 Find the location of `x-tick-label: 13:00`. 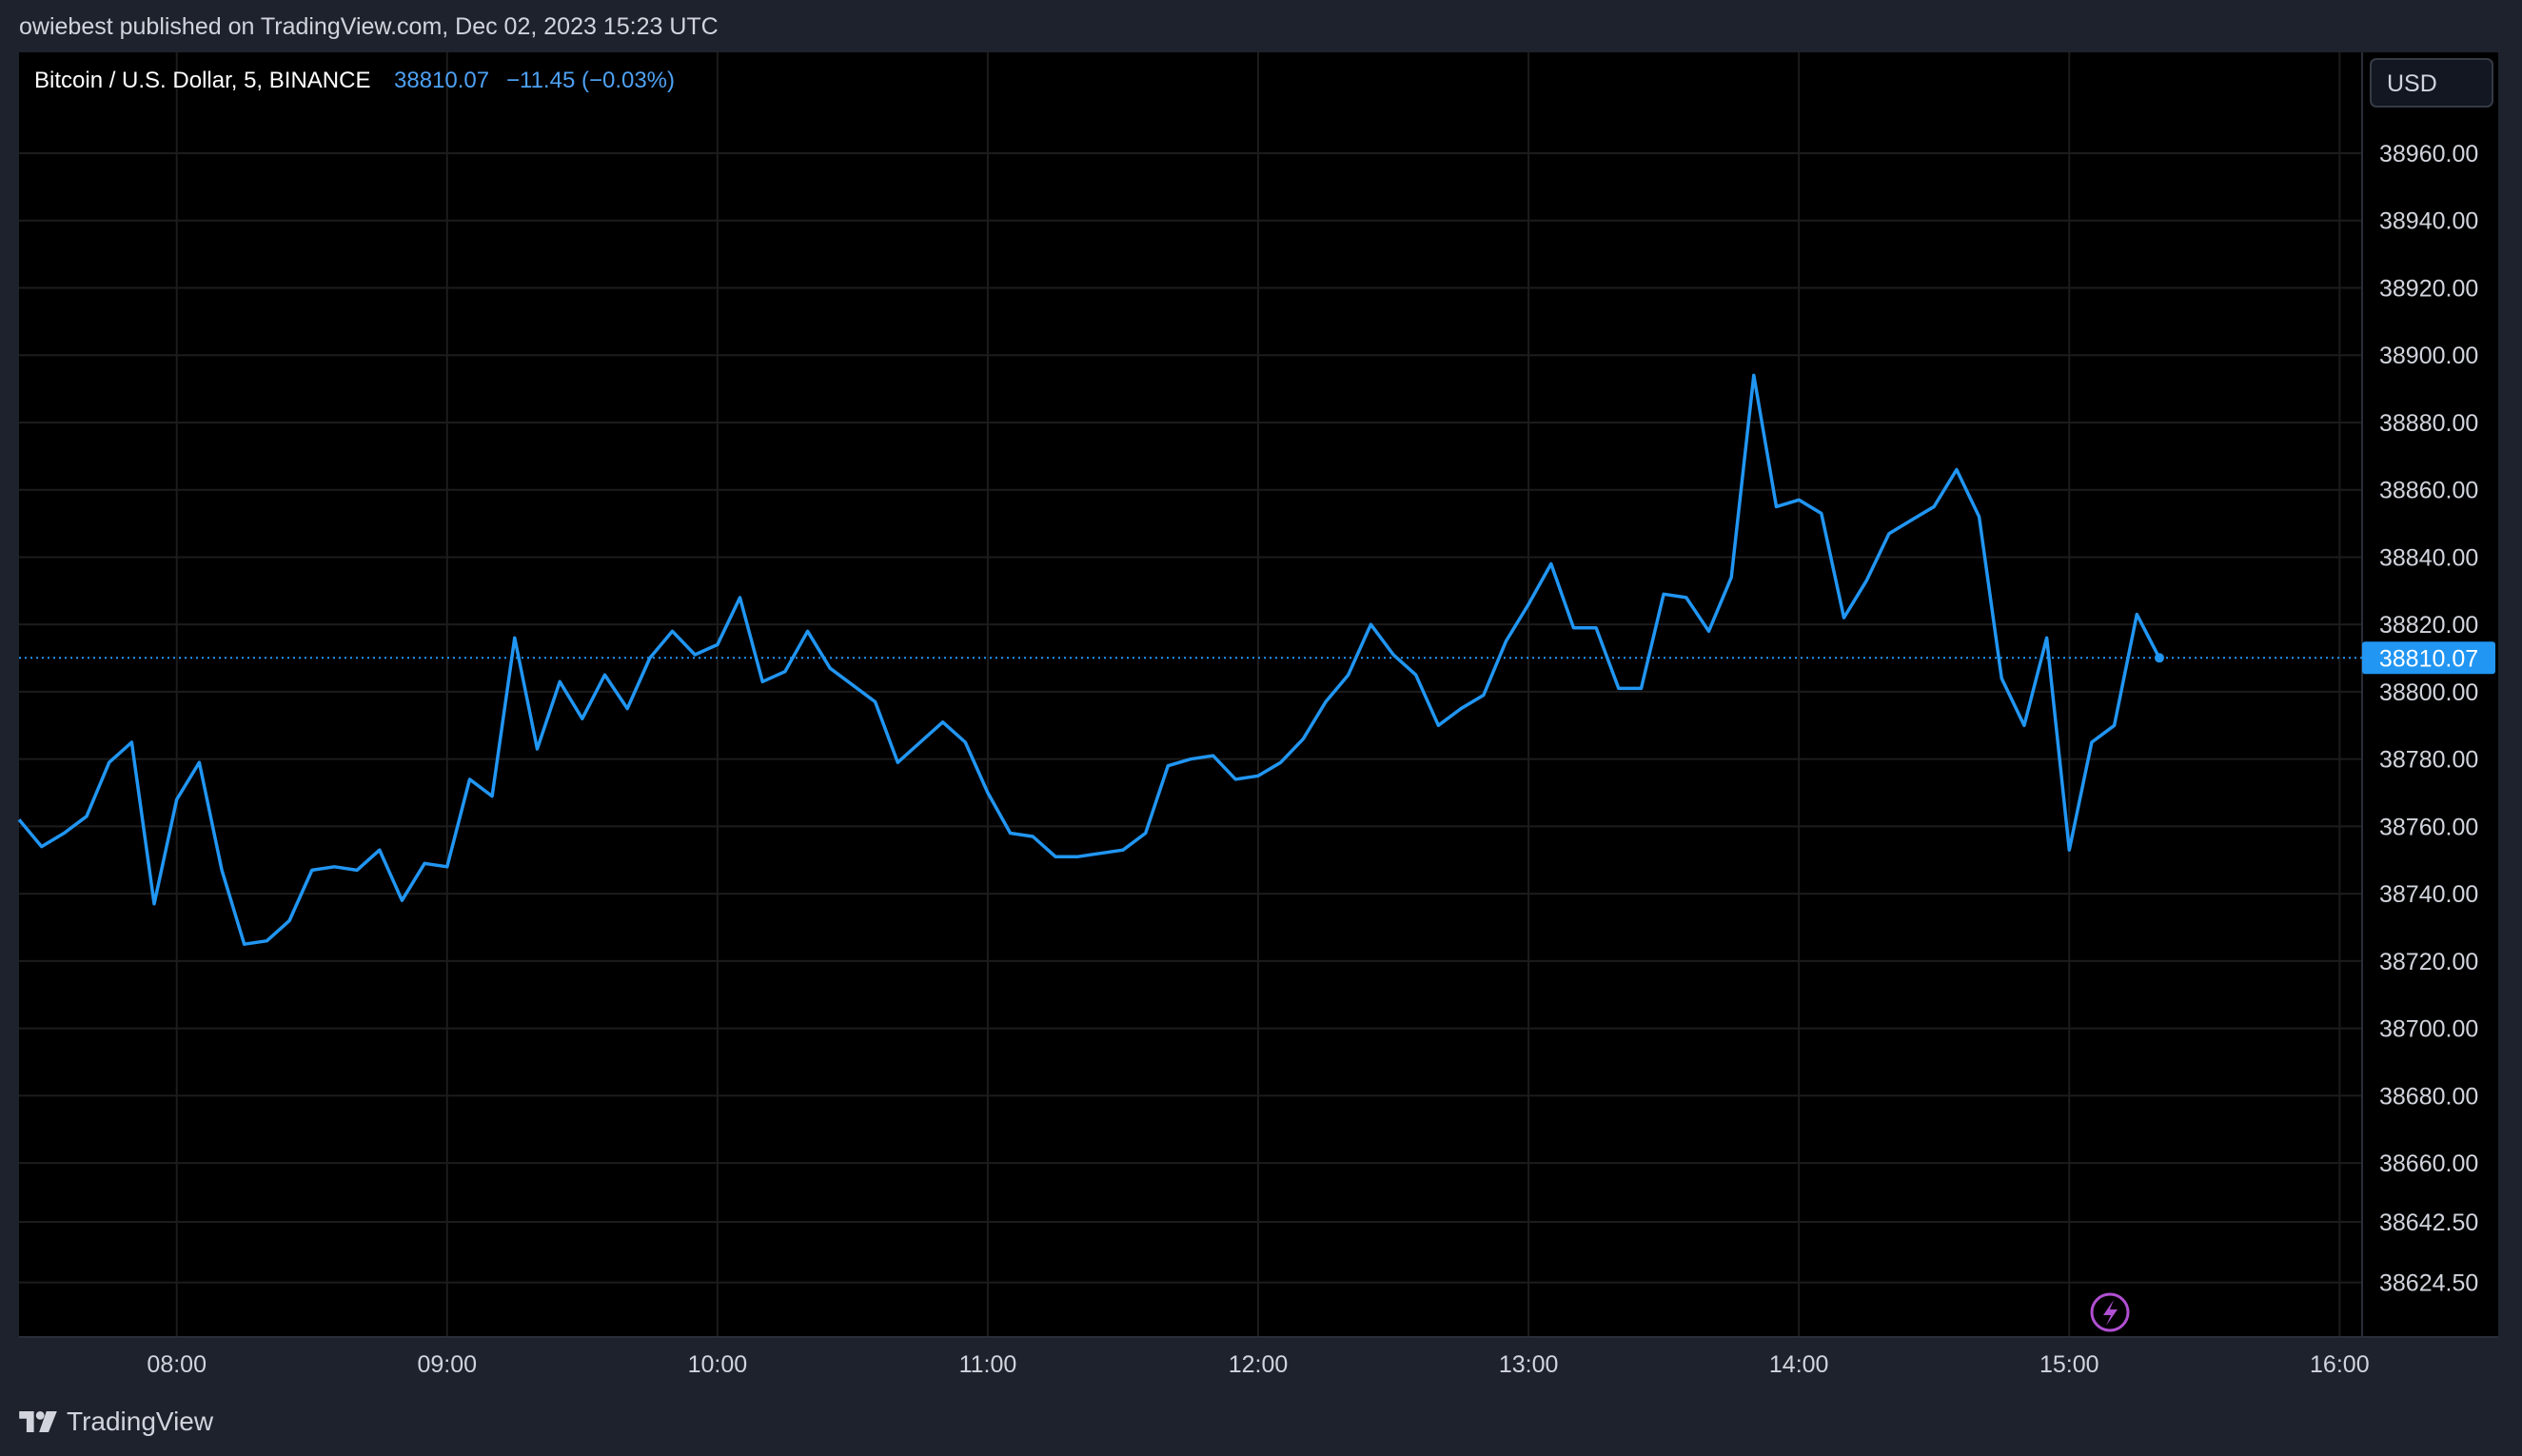

x-tick-label: 13:00 is located at coordinates (1529, 1364).